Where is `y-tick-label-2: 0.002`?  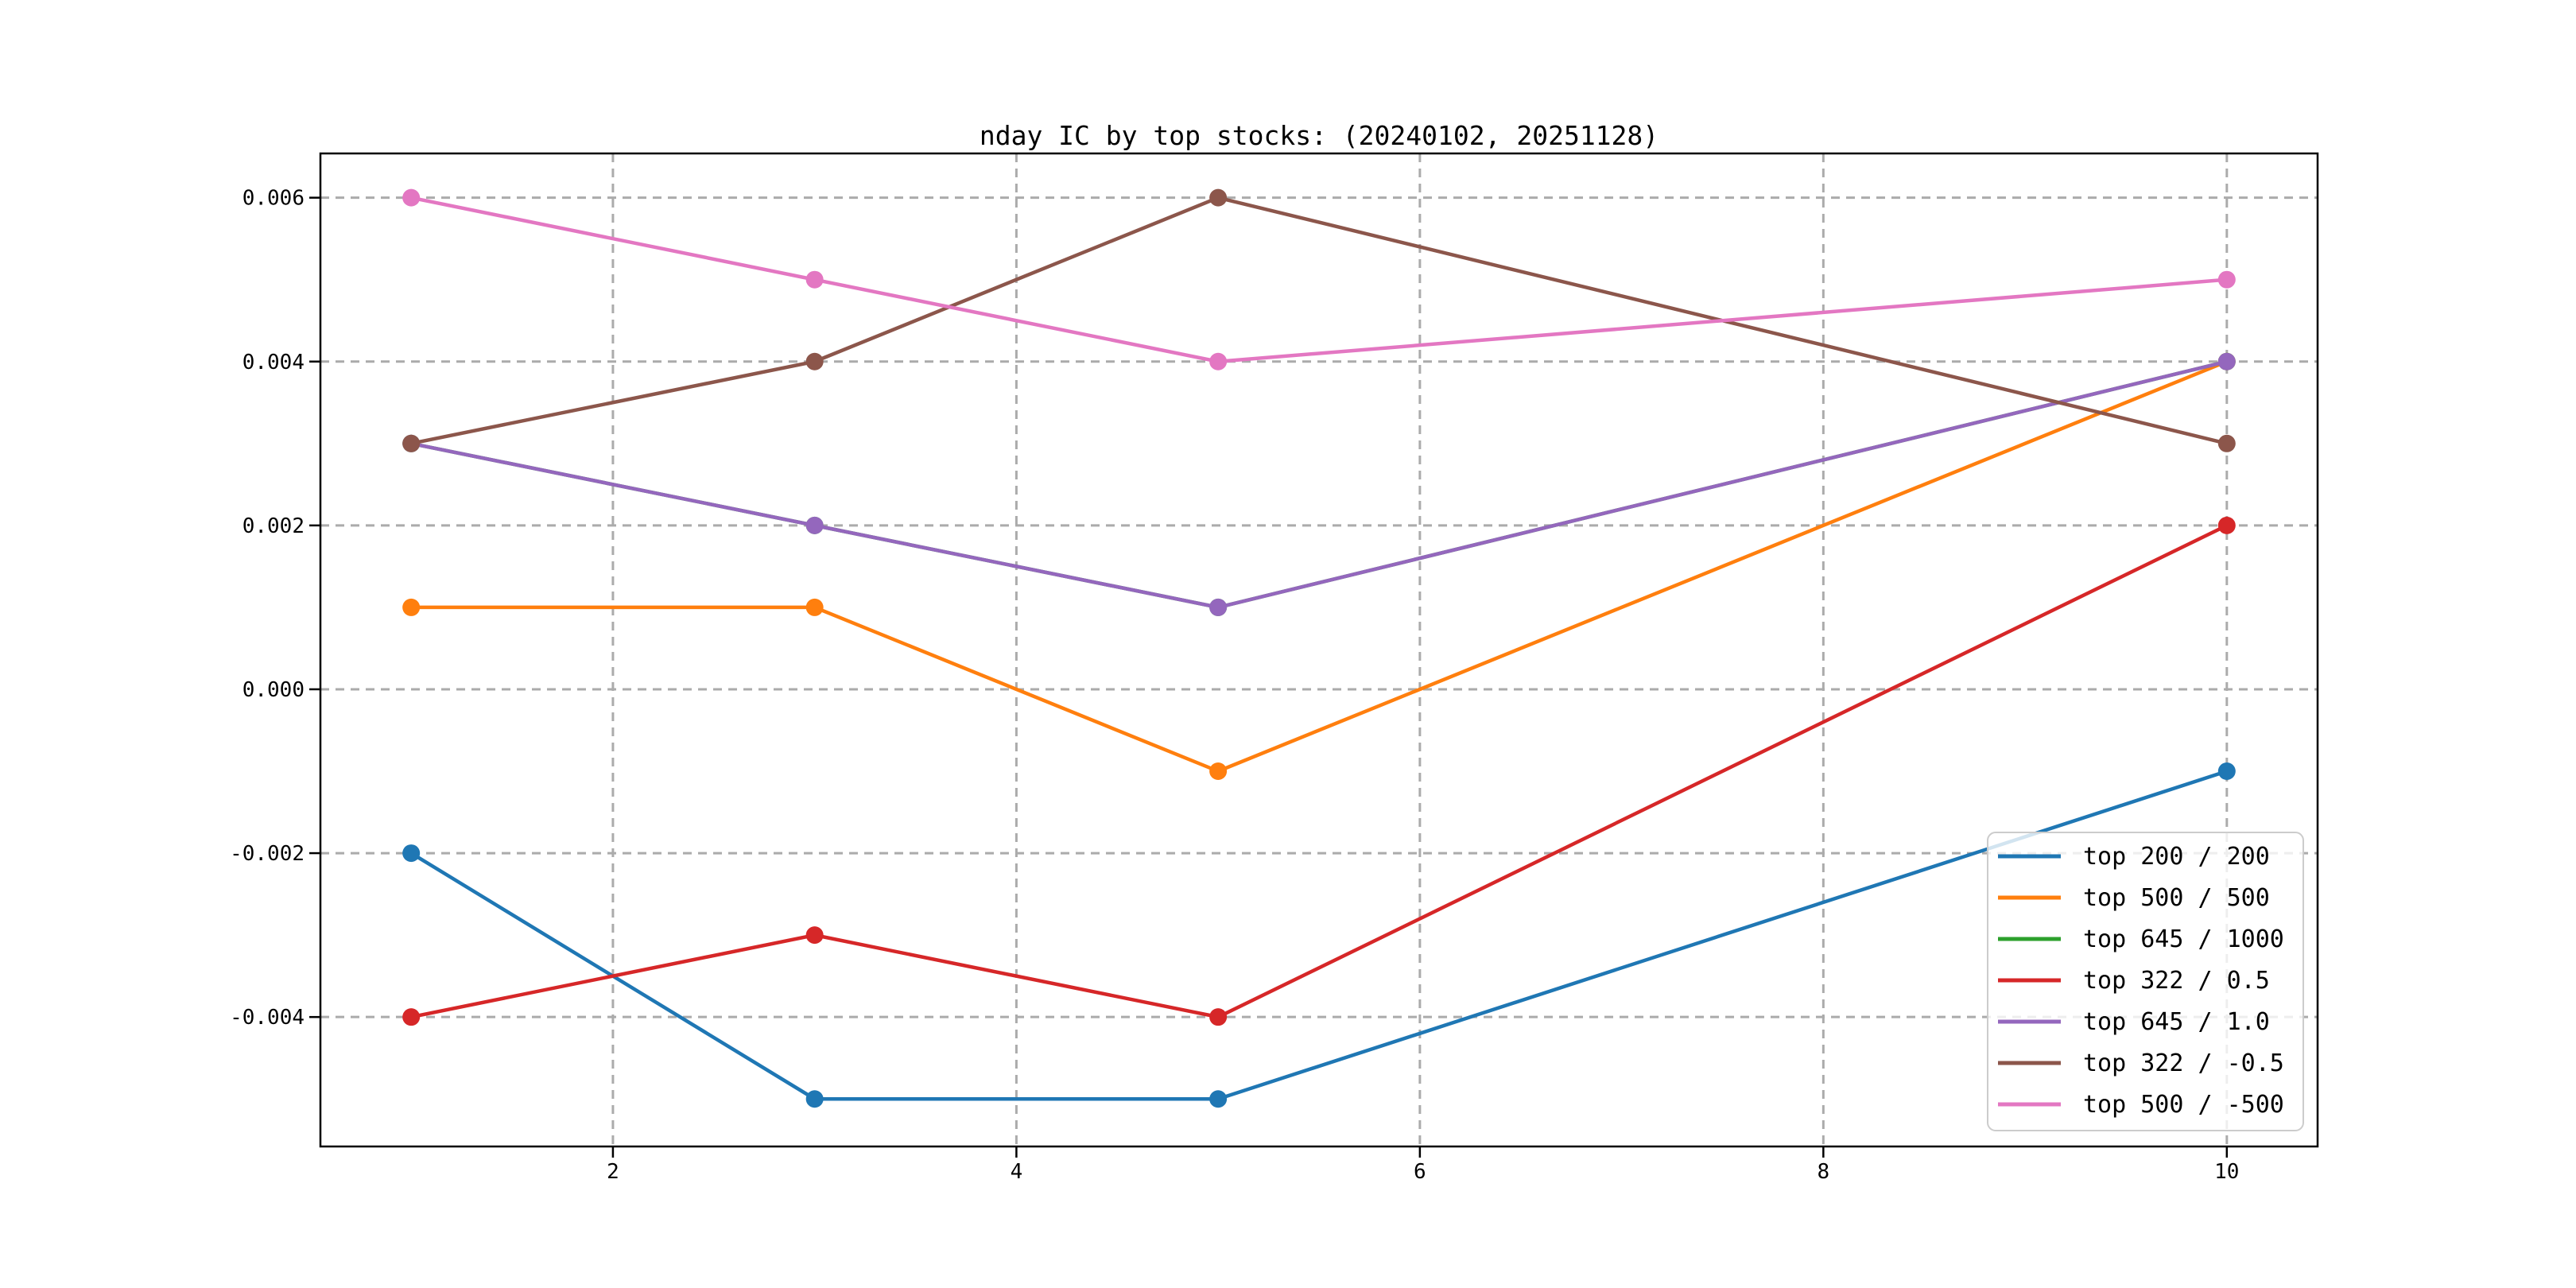 y-tick-label-2: 0.002 is located at coordinates (273, 526).